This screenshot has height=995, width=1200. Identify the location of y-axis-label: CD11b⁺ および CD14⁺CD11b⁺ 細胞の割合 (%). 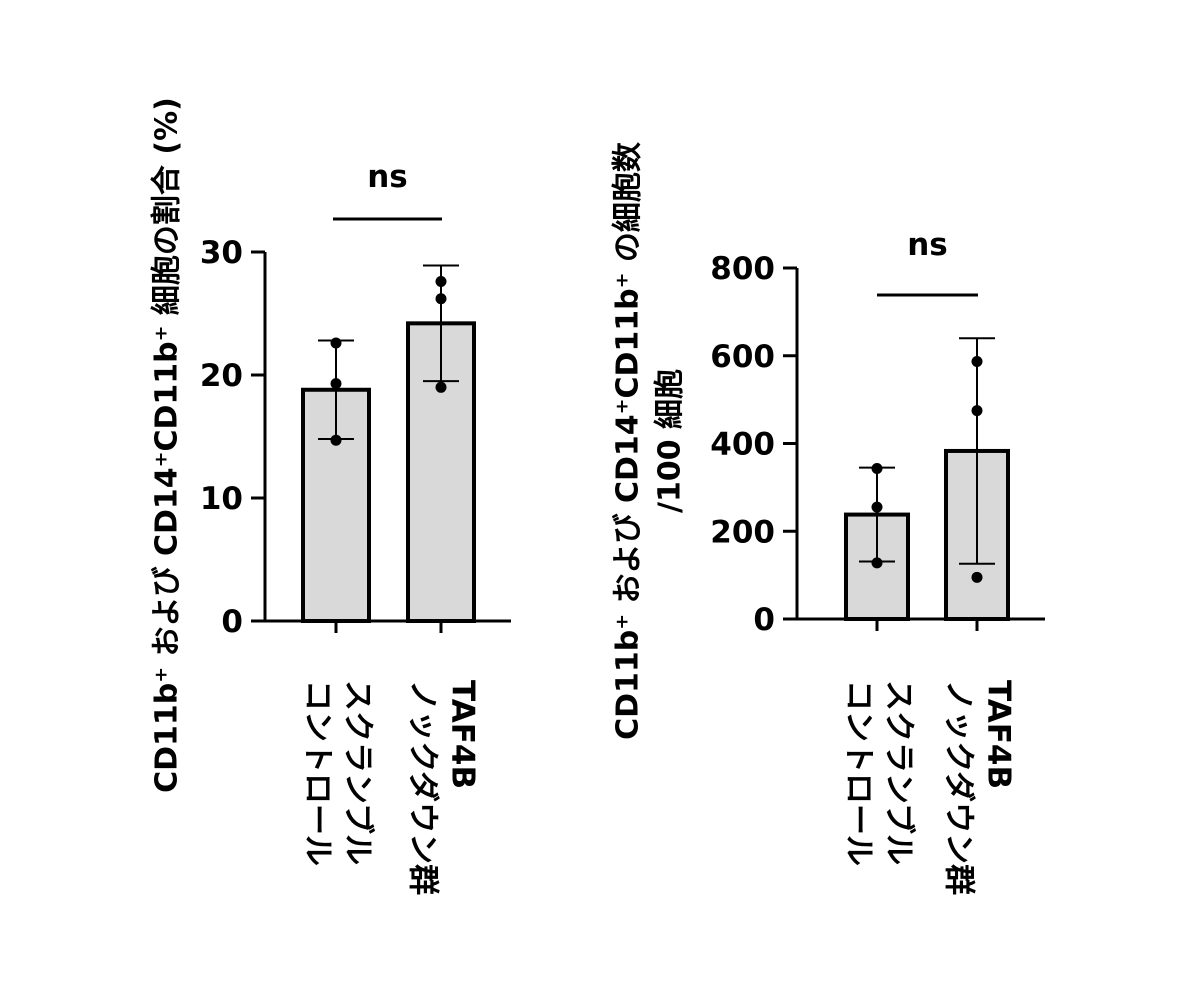
(167, 445).